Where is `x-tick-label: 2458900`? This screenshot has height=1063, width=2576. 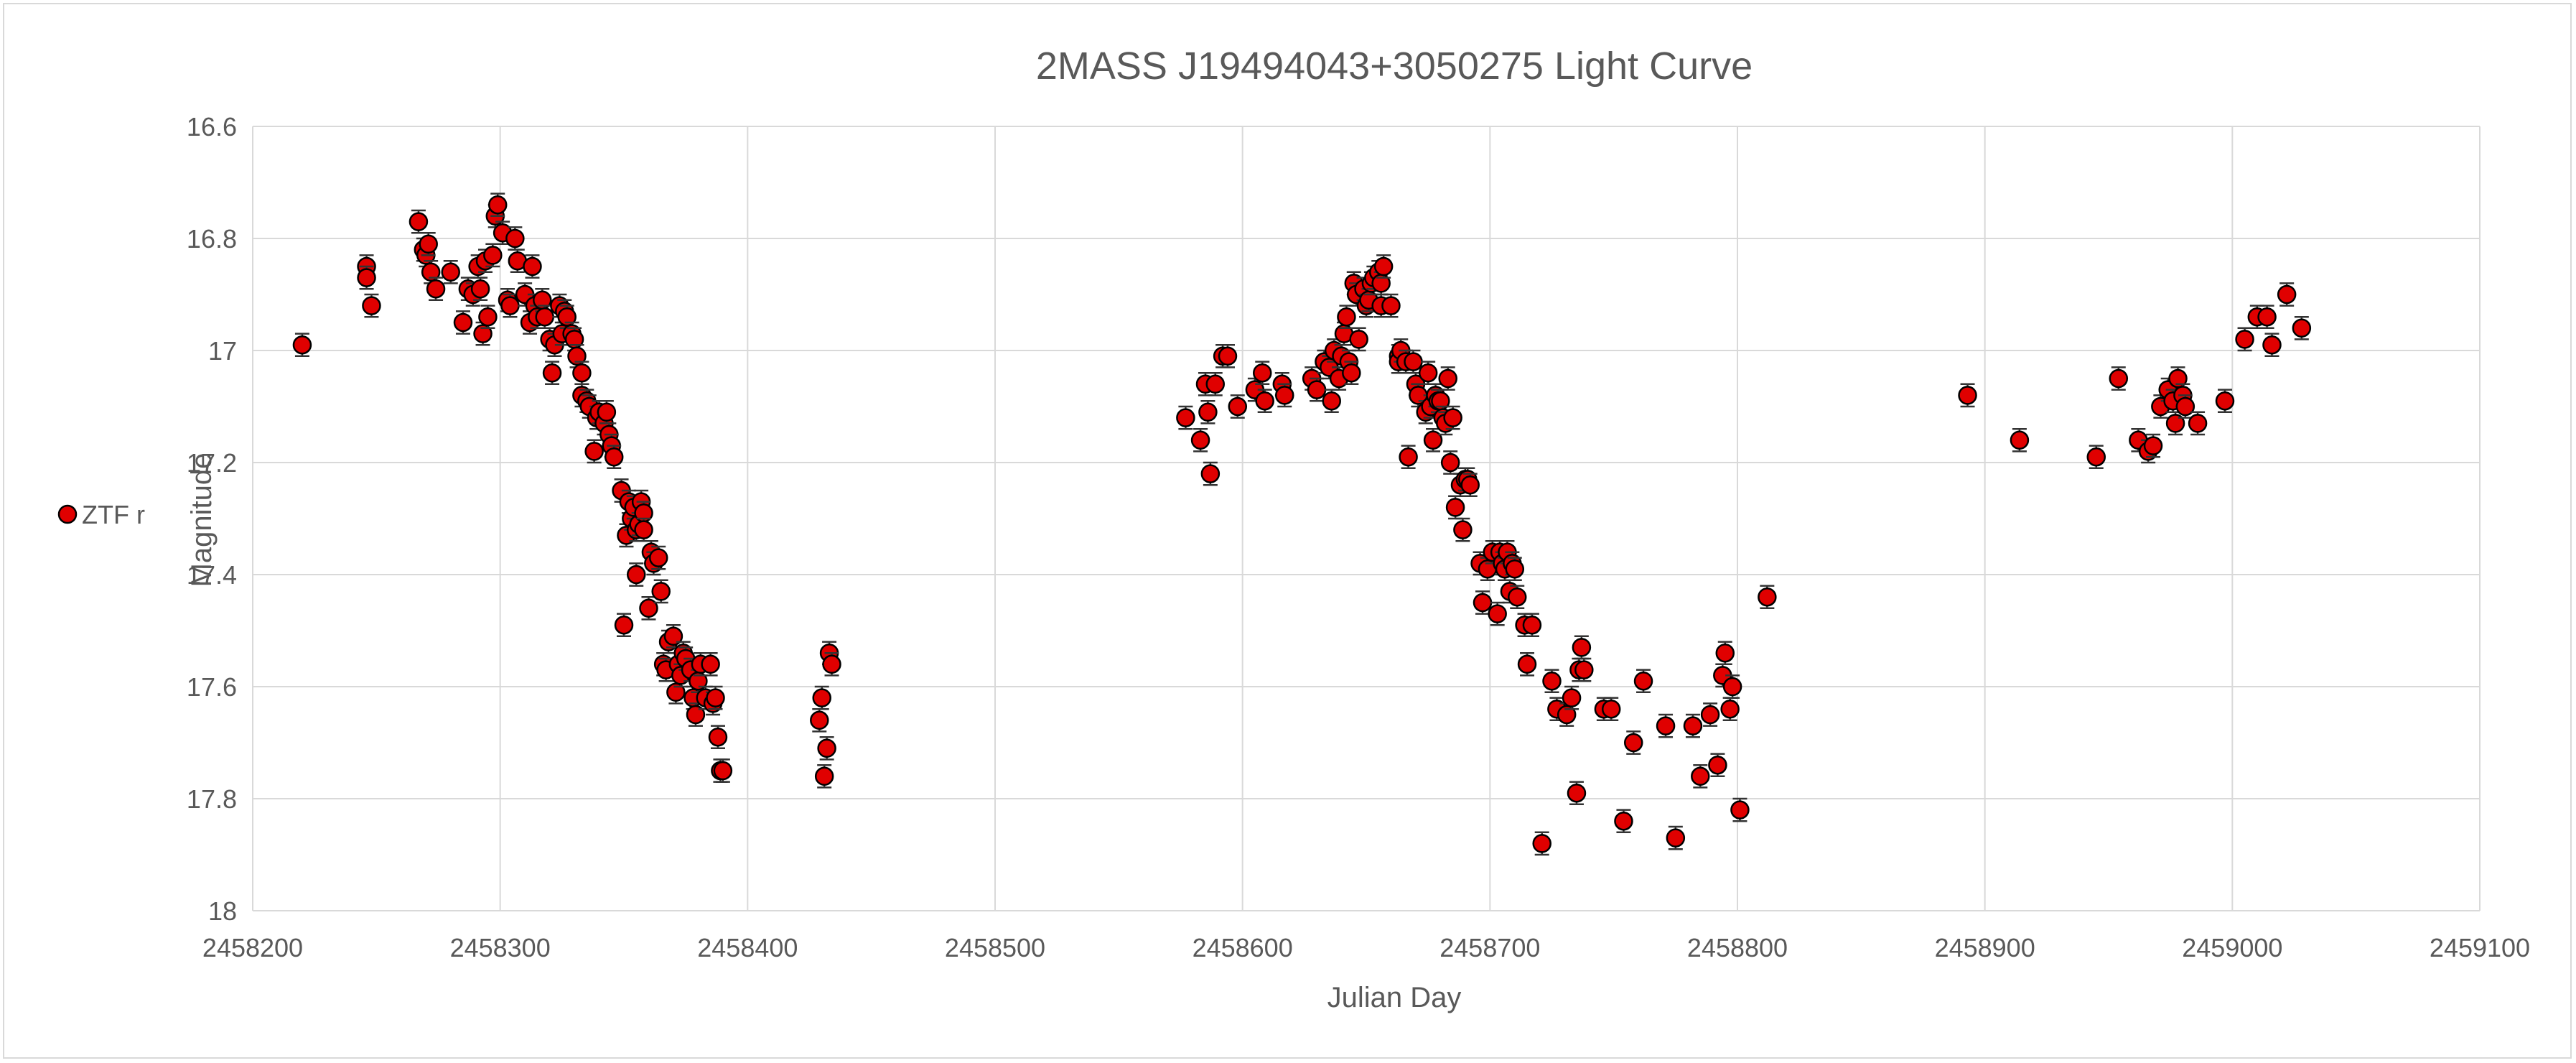
x-tick-label: 2458900 is located at coordinates (1985, 948).